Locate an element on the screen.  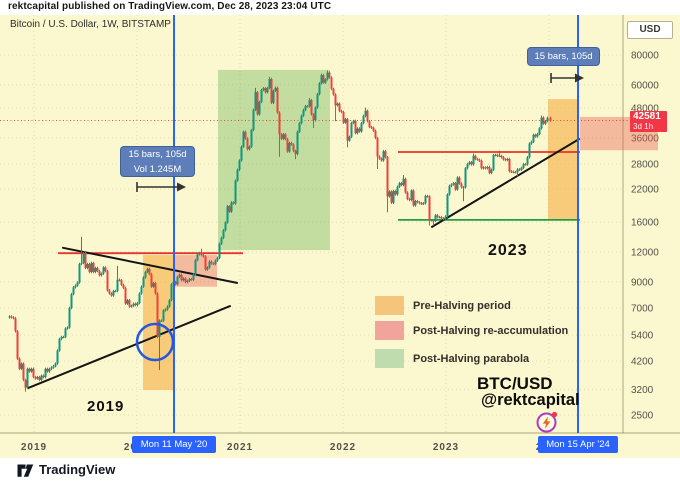
date-range-tooltip-left: 15 bars, 105d Vol 1.245M is located at coordinates (157, 161).